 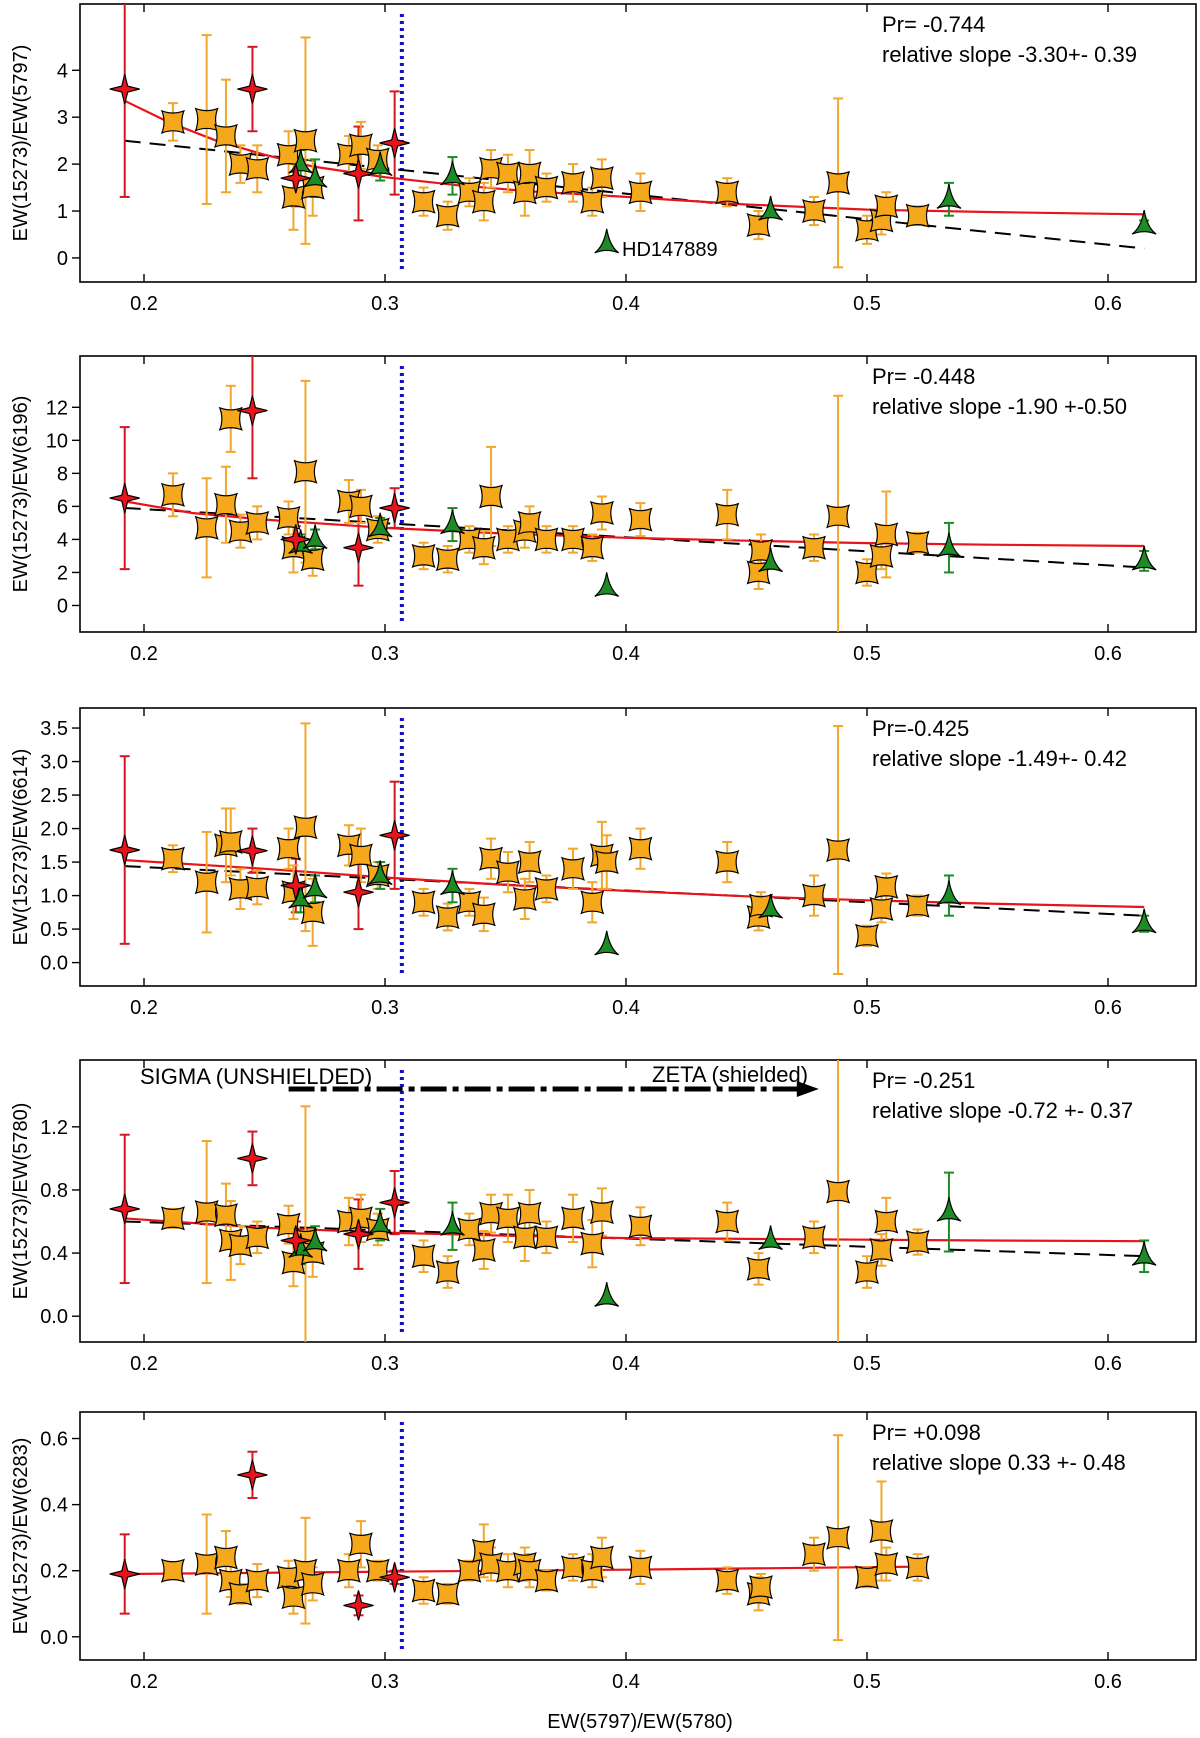 I want to click on y-tick-label: 0.8, so click(x=54, y=1191).